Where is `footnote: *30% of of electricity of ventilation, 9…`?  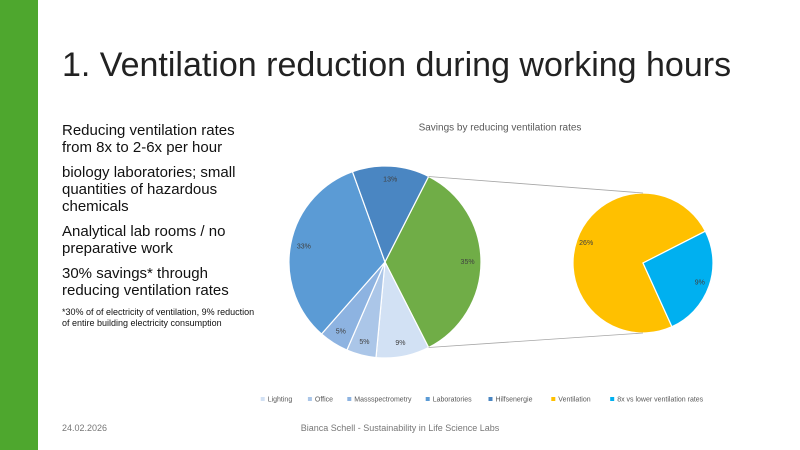 footnote: *30% of of electricity of ventilation, 9… is located at coordinates (158, 317).